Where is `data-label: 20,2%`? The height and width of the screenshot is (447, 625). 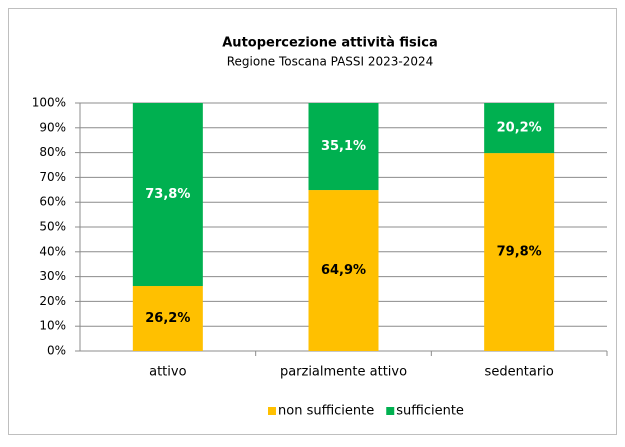
data-label: 20,2% is located at coordinates (519, 128).